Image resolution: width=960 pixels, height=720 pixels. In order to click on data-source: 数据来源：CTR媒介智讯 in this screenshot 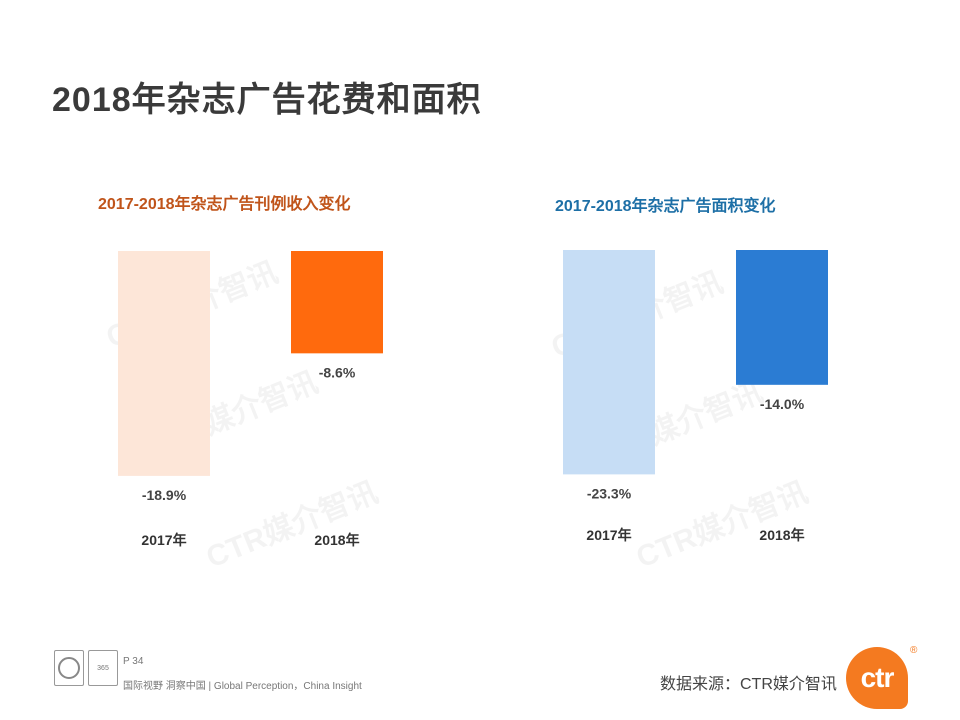, I will do `click(748, 684)`.